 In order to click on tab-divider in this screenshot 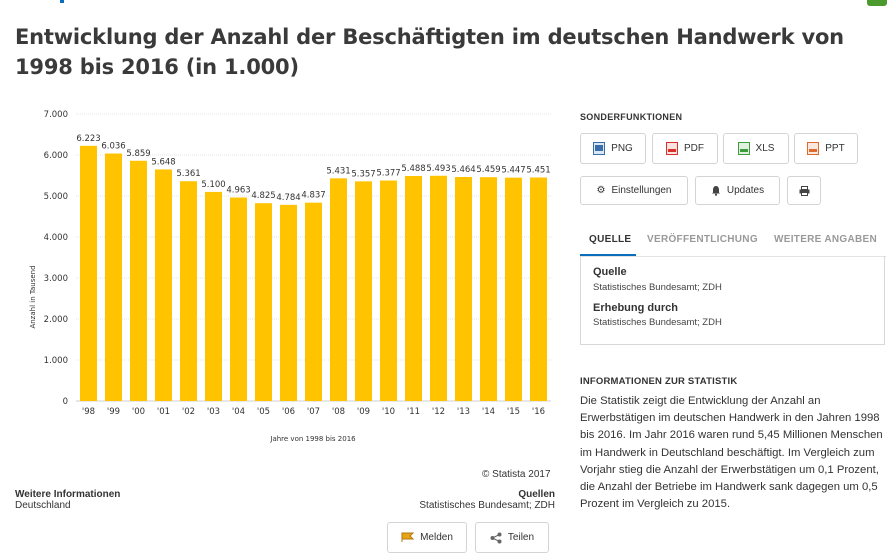, I will do `click(733, 256)`.